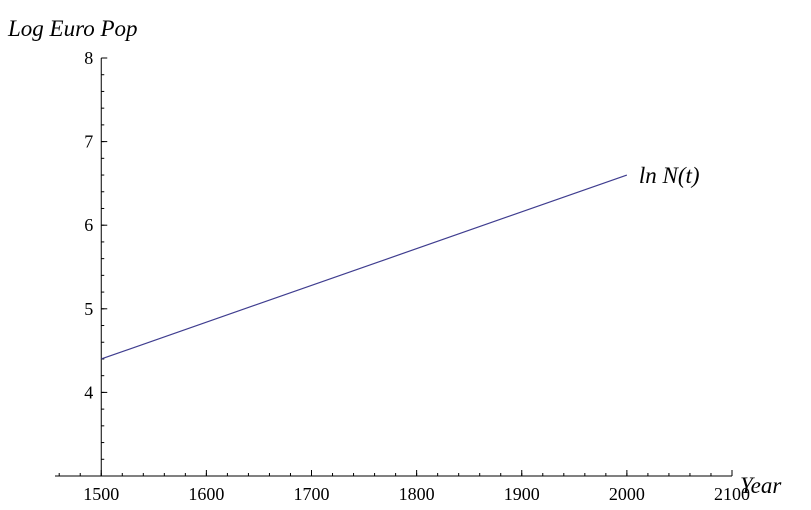 The width and height of the screenshot is (811, 510). What do you see at coordinates (522, 494) in the screenshot?
I see `x-tick-label: 1900` at bounding box center [522, 494].